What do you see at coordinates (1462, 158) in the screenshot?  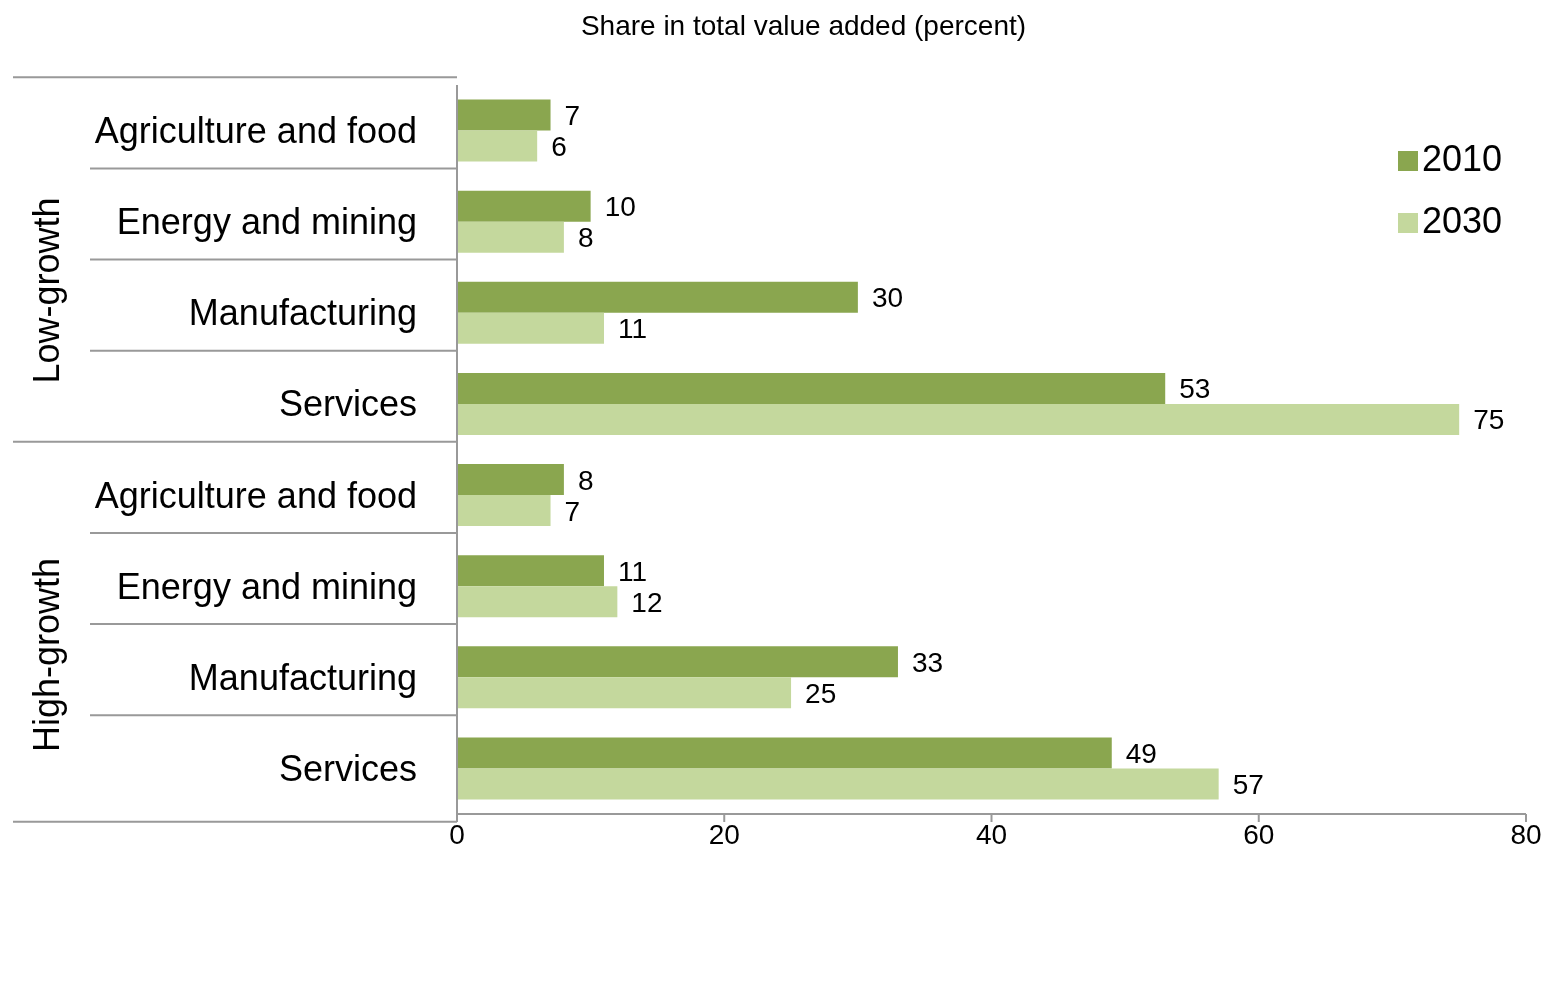 I see `legend-label: 2010` at bounding box center [1462, 158].